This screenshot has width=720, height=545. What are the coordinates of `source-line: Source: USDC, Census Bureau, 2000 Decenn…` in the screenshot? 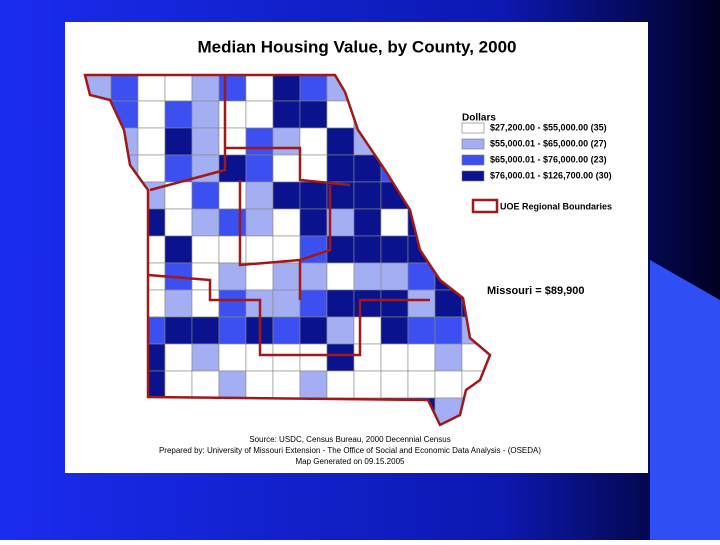 It's located at (349, 439).